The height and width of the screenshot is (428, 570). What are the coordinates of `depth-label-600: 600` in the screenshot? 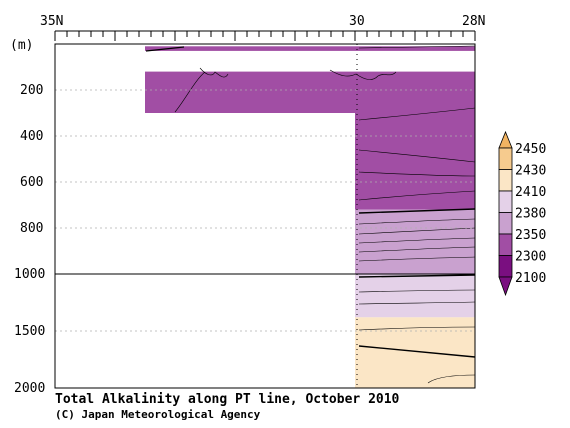 It's located at (31, 182).